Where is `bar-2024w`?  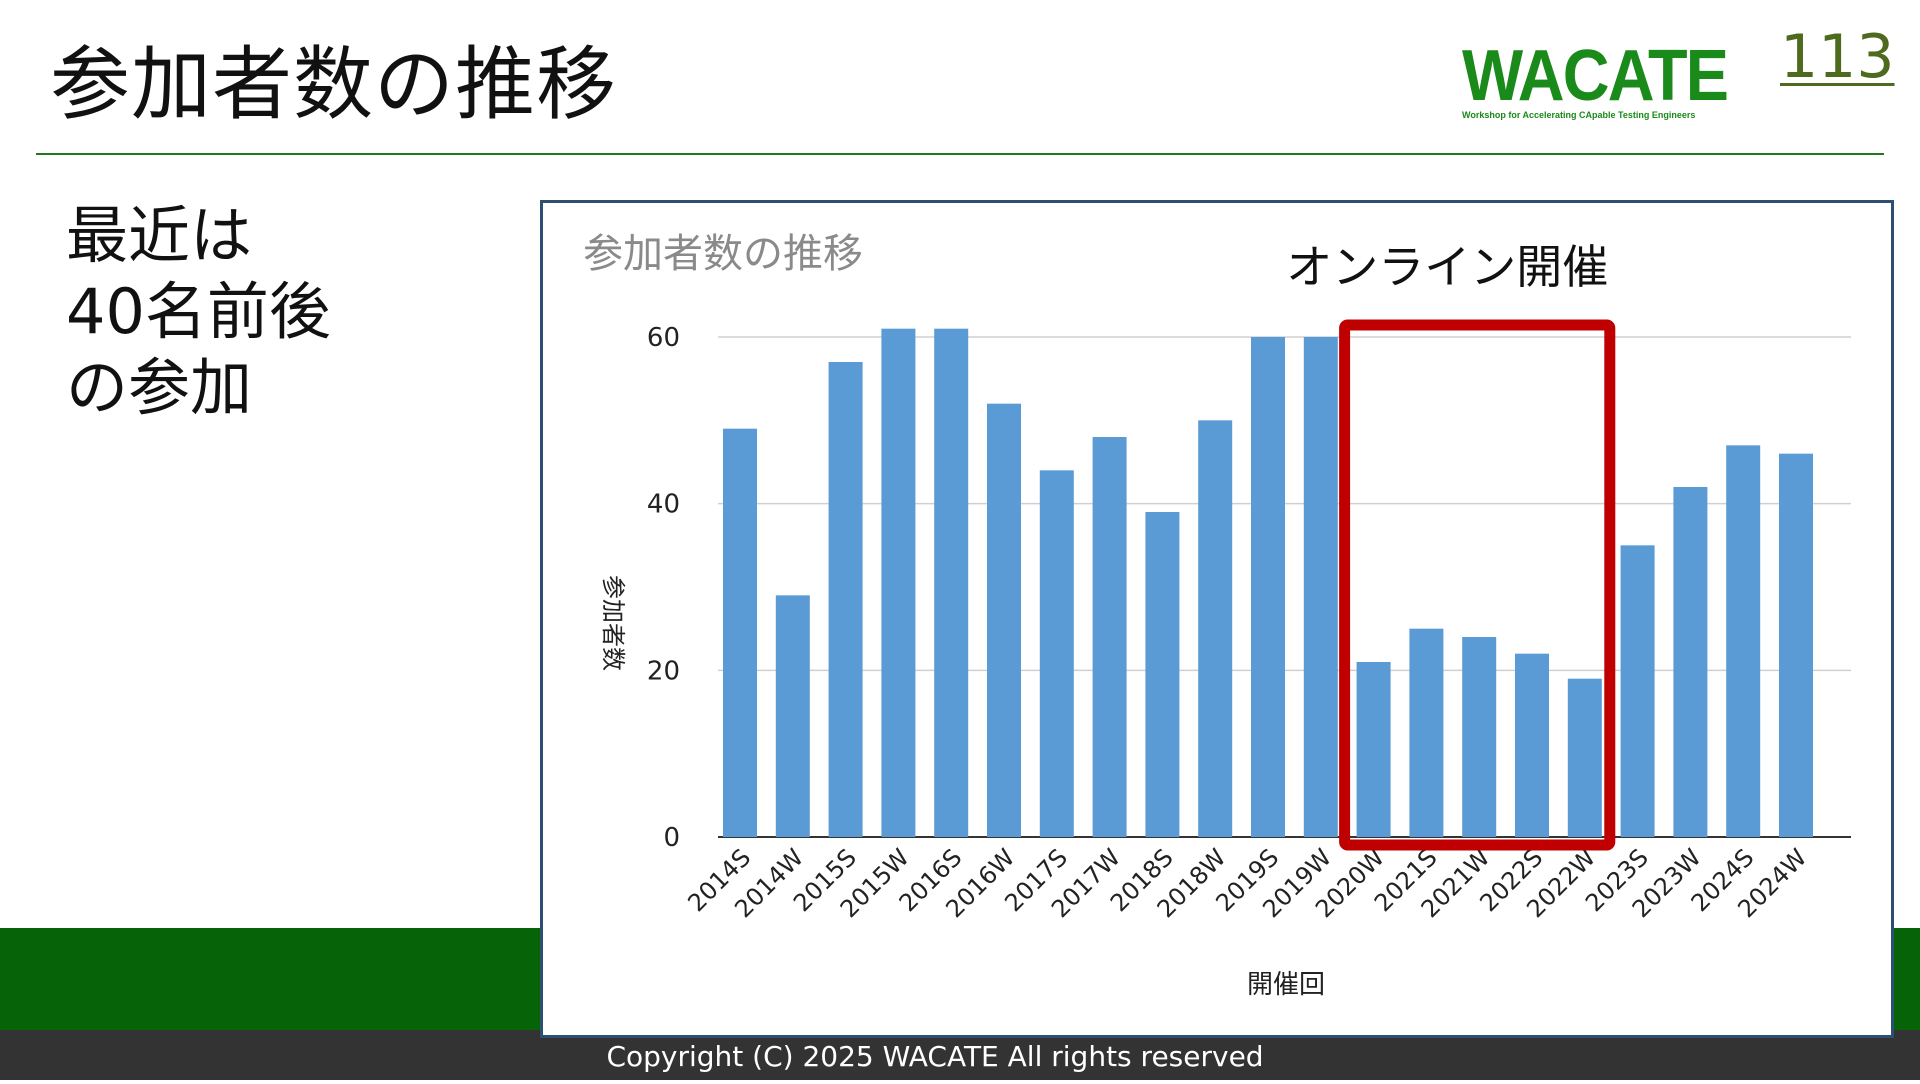
bar-2024w is located at coordinates (1796, 645).